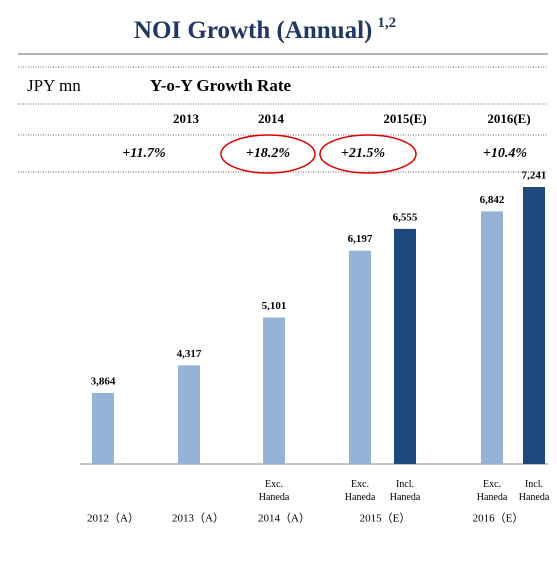  What do you see at coordinates (508, 118) in the screenshot?
I see `year: 2016(E)` at bounding box center [508, 118].